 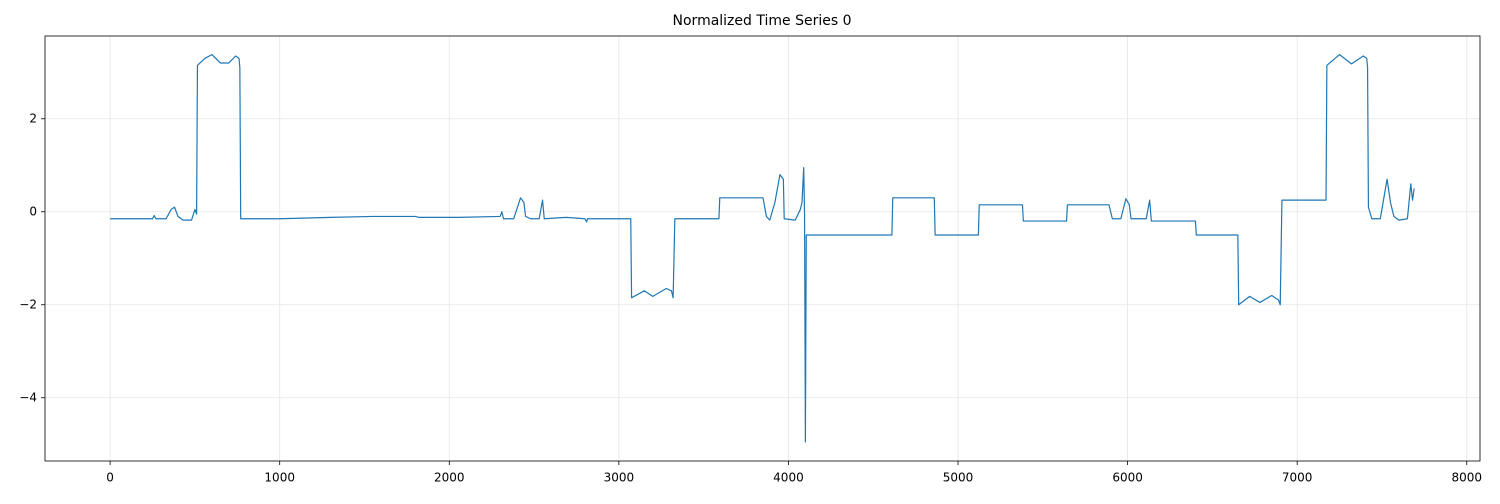 I want to click on chart-title: Normalized Time Series 0, so click(x=762, y=21).